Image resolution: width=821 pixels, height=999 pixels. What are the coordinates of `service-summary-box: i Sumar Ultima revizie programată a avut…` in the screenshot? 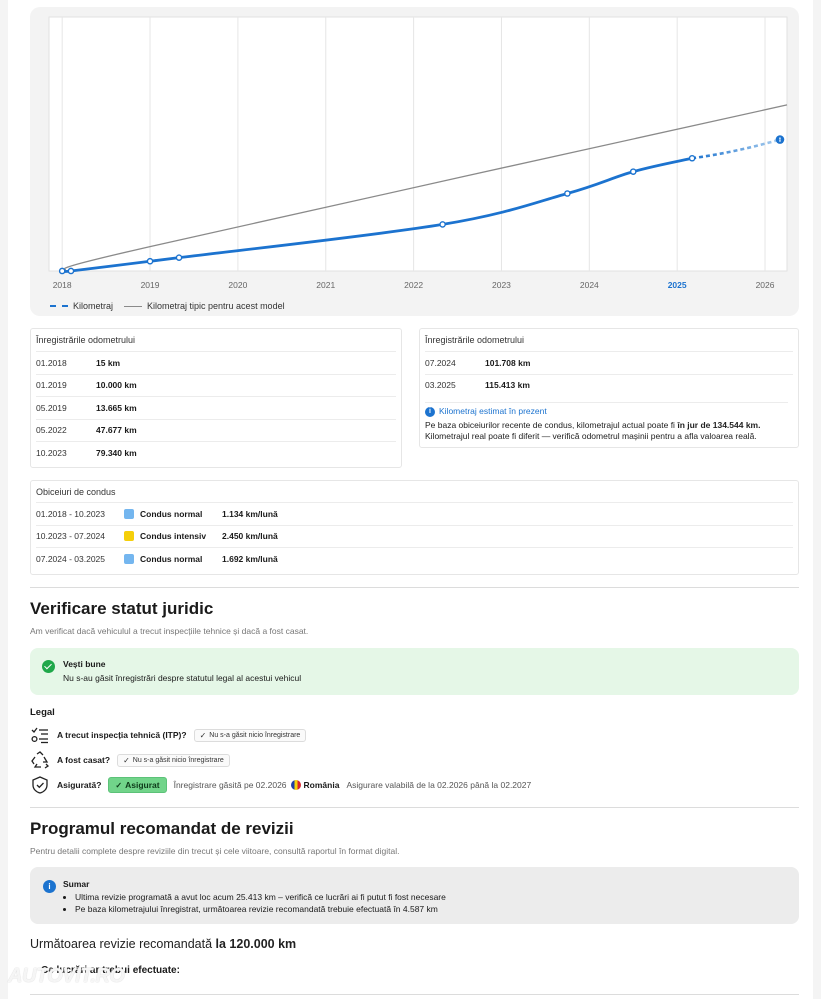 It's located at (414, 895).